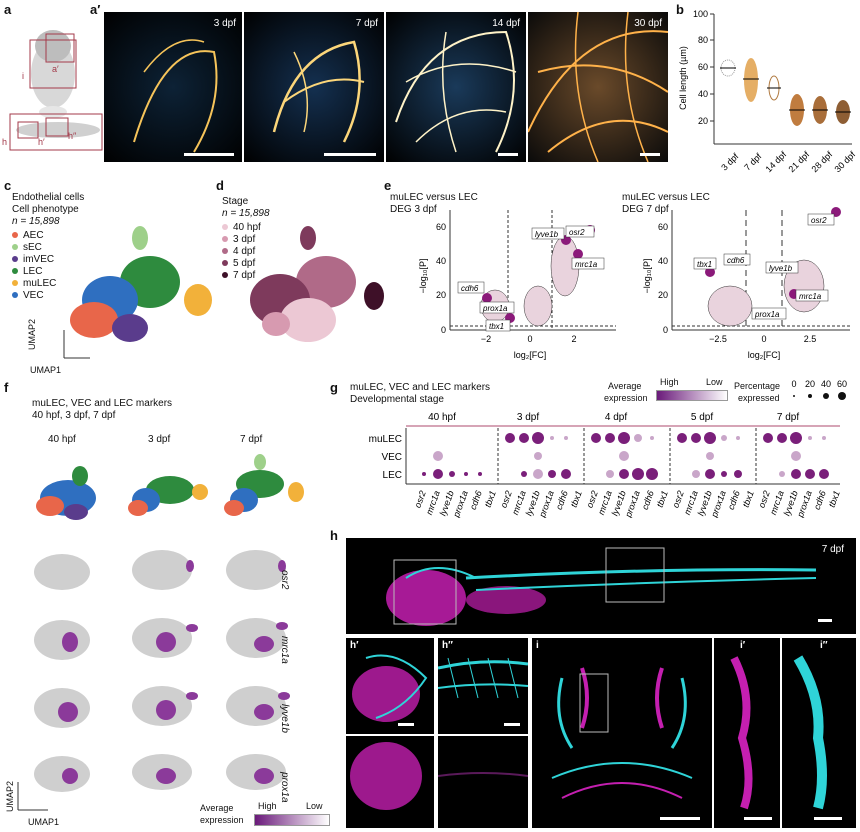 The width and height of the screenshot is (860, 832). I want to click on row-label-prox1a: prox1a, so click(284, 787).